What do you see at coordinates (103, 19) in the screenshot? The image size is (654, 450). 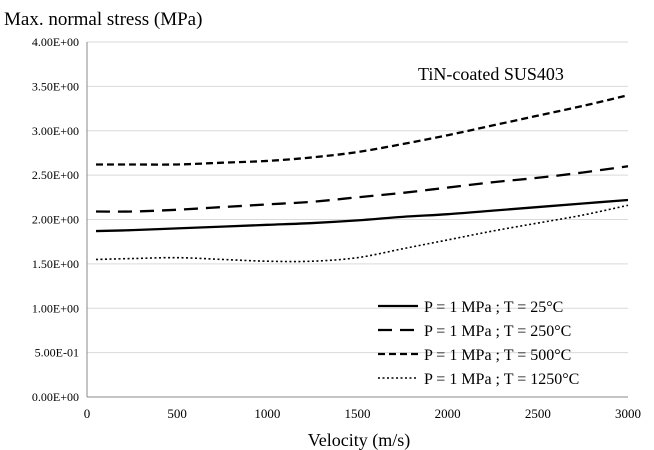 I see `chart-title: Max. normal stress (MPa)` at bounding box center [103, 19].